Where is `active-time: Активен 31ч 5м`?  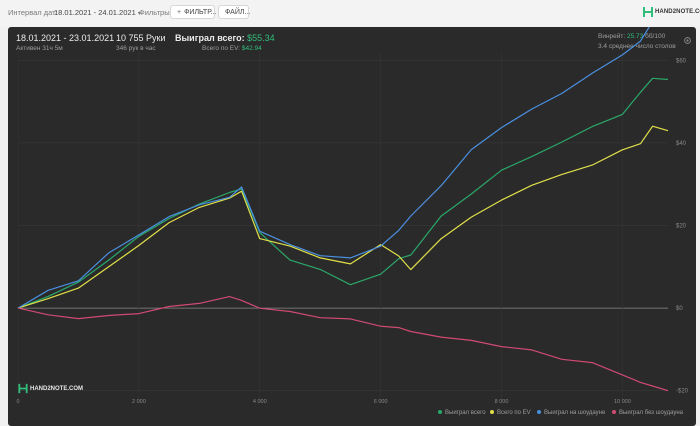 active-time: Активен 31ч 5м is located at coordinates (39, 48).